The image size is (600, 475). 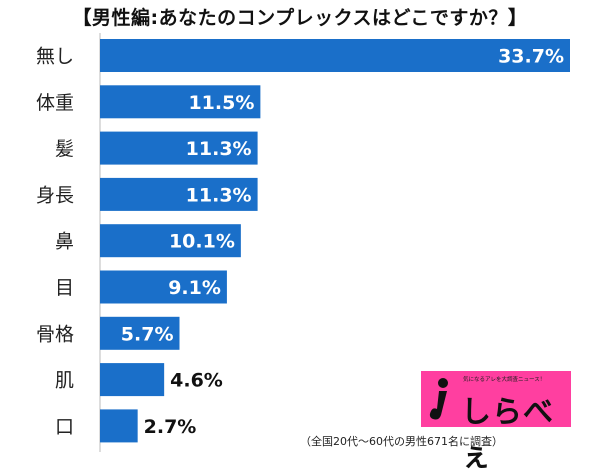 What do you see at coordinates (55, 195) in the screenshot?
I see `category-label: 身長` at bounding box center [55, 195].